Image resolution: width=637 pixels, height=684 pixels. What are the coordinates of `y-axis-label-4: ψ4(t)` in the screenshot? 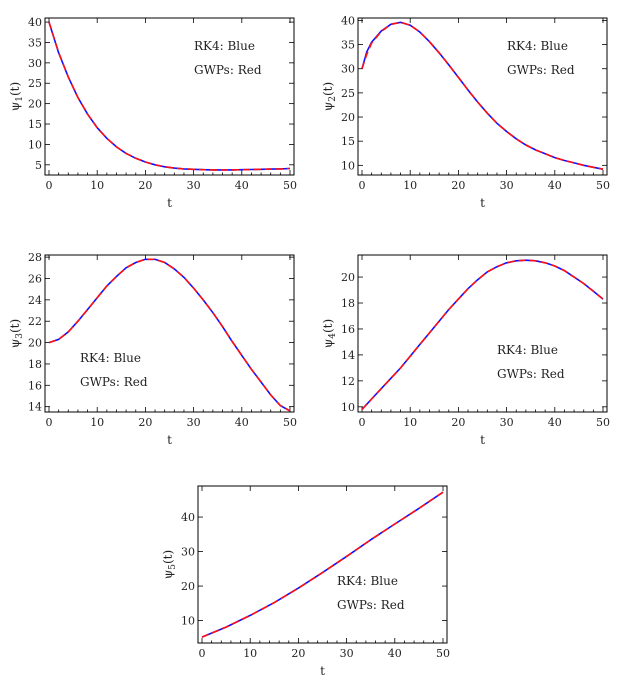 It's located at (329, 333).